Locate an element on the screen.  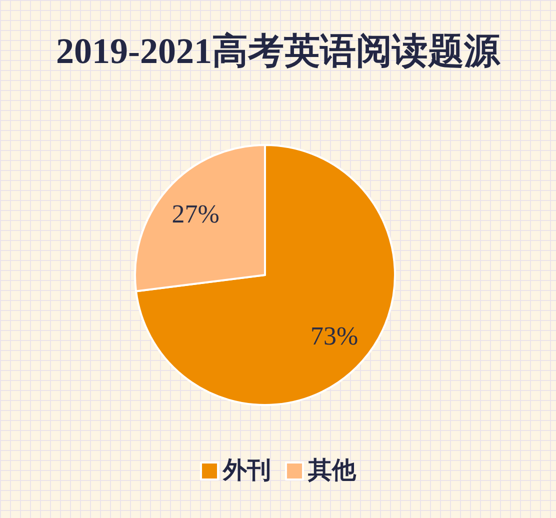
data-label: 27% is located at coordinates (196, 213).